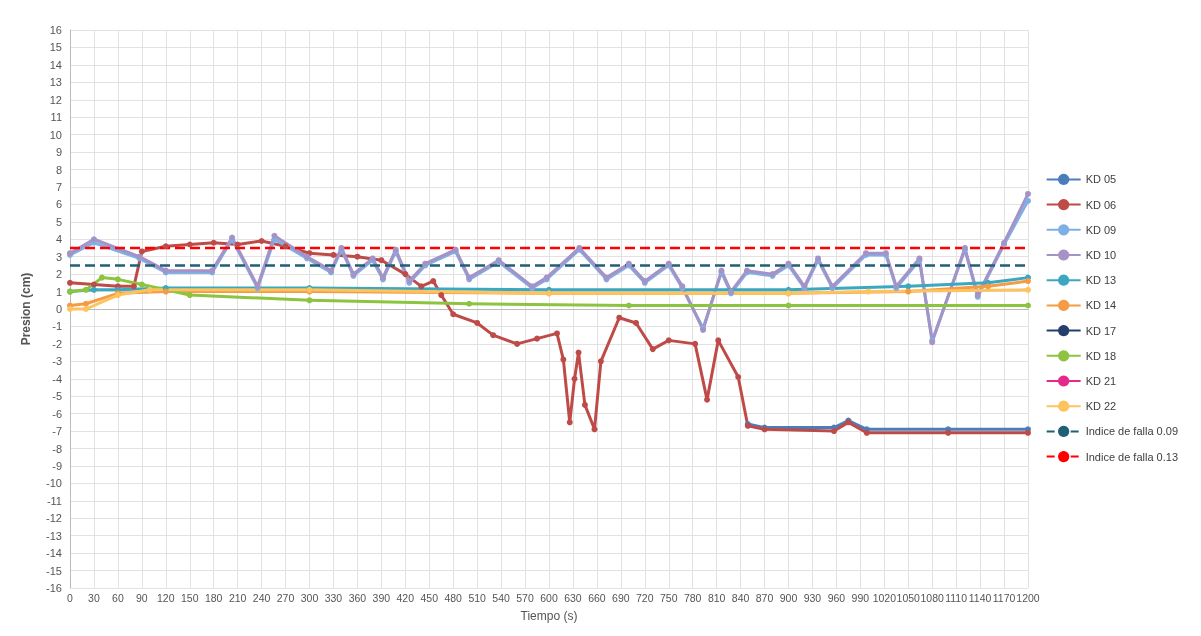  I want to click on x-tick-label: 450, so click(429, 597).